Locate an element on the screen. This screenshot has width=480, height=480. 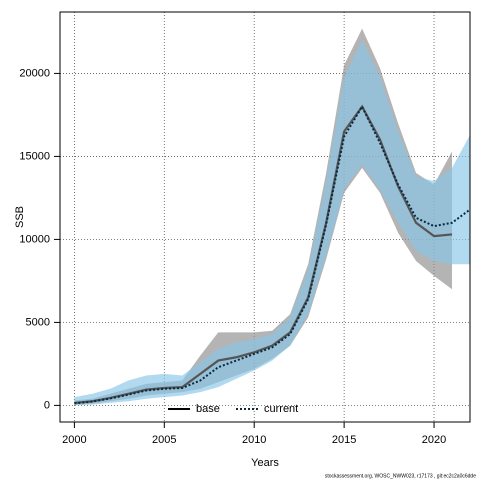
x-axis-label: Years is located at coordinates (265, 463).